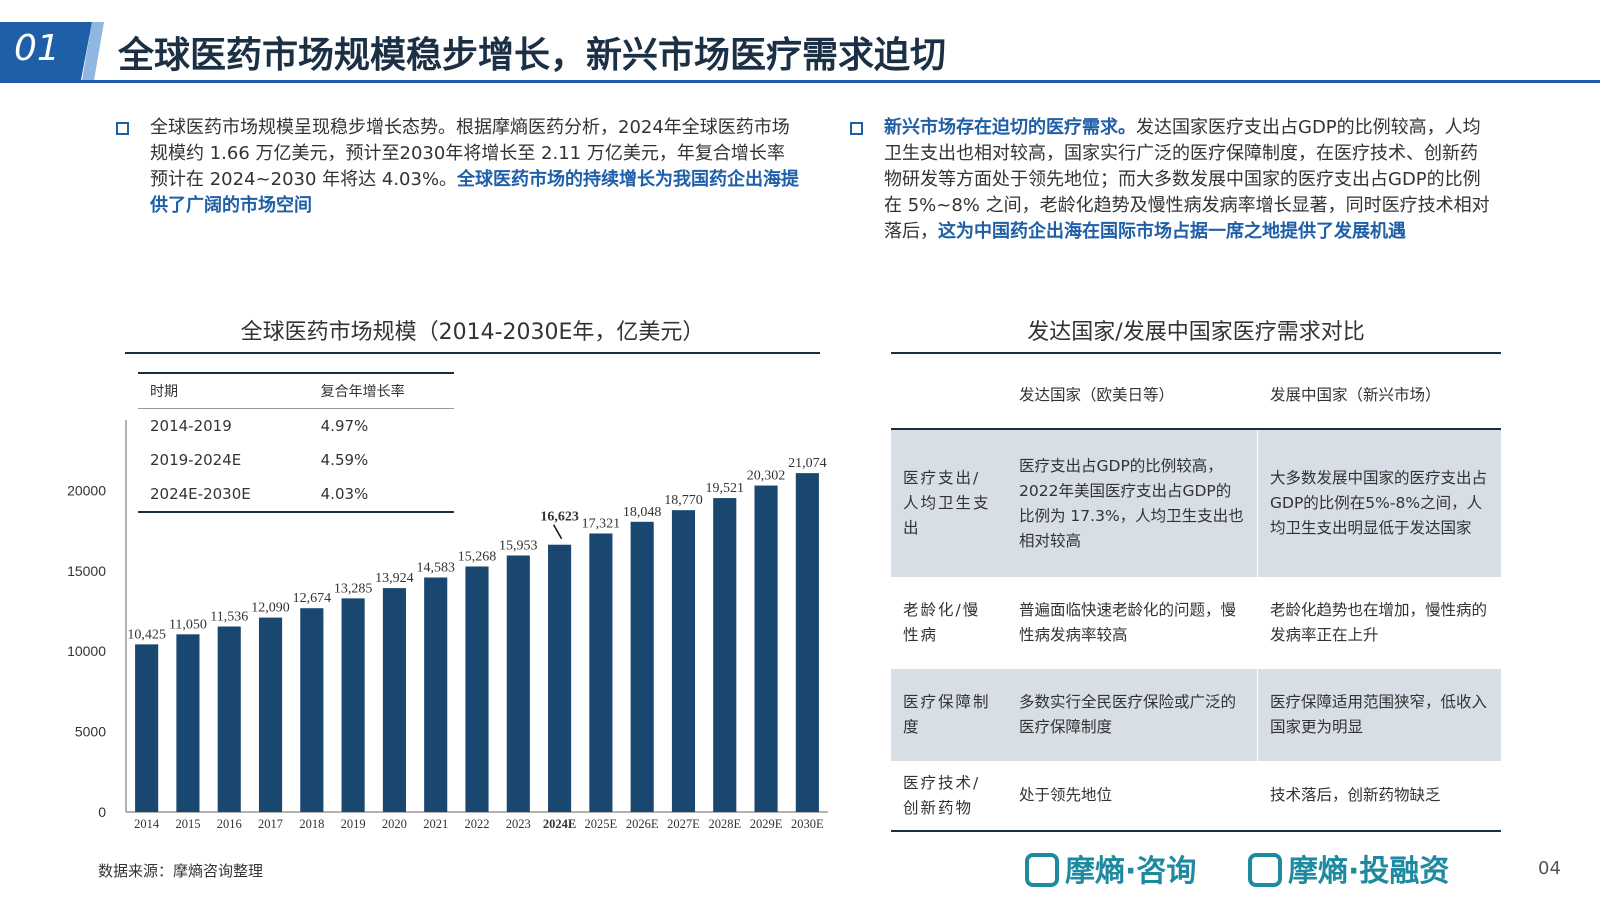 The height and width of the screenshot is (900, 1600). Describe the element at coordinates (435, 824) in the screenshot. I see `x-tick-label: 2021` at that location.